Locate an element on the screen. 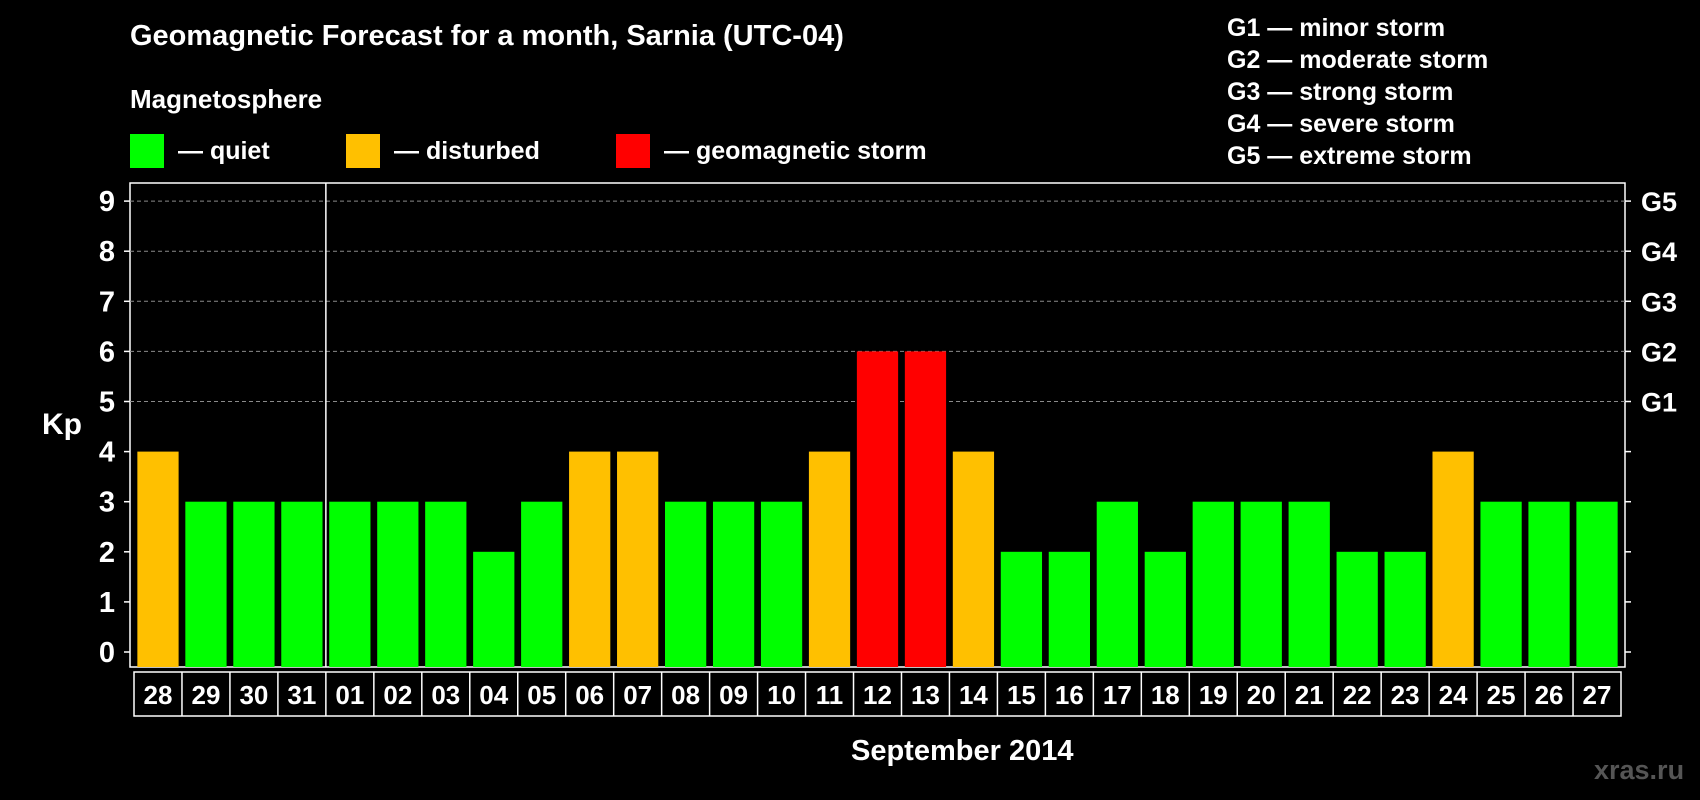  legend-item-disturbed: — disturbed is located at coordinates (443, 151).